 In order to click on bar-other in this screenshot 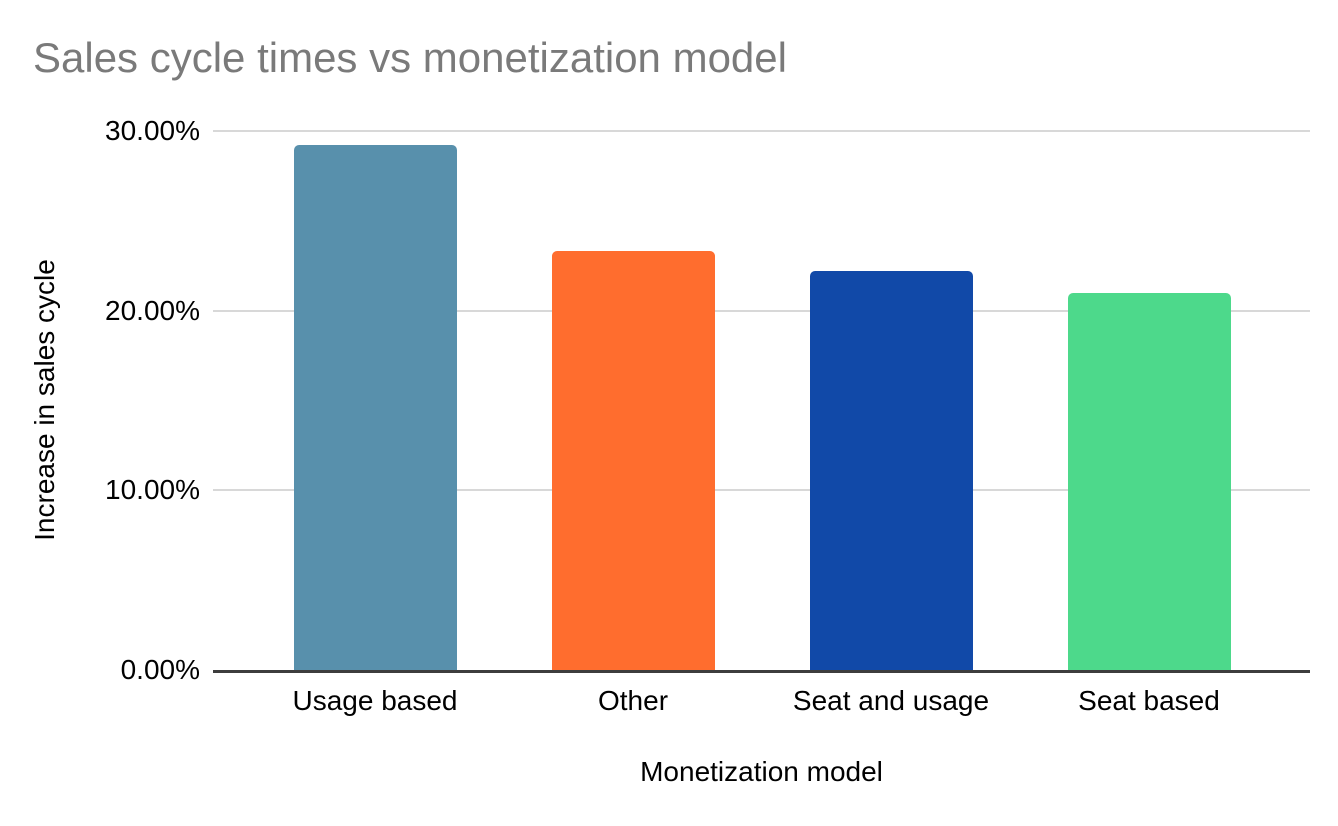, I will do `click(633, 460)`.